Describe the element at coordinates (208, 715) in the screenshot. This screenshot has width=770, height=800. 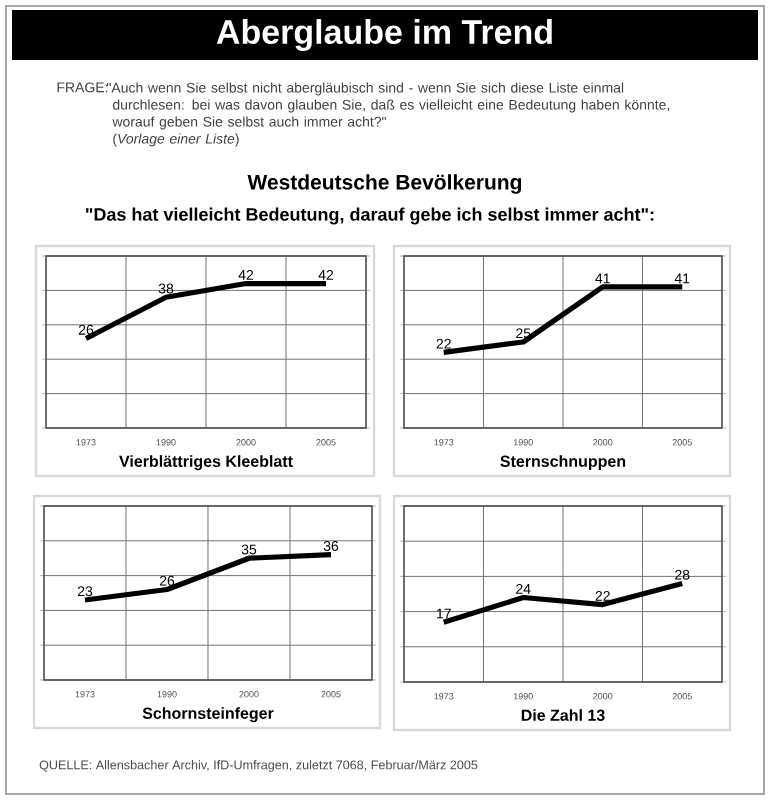
I see `x-axis-title: Schornsteinfeger` at that location.